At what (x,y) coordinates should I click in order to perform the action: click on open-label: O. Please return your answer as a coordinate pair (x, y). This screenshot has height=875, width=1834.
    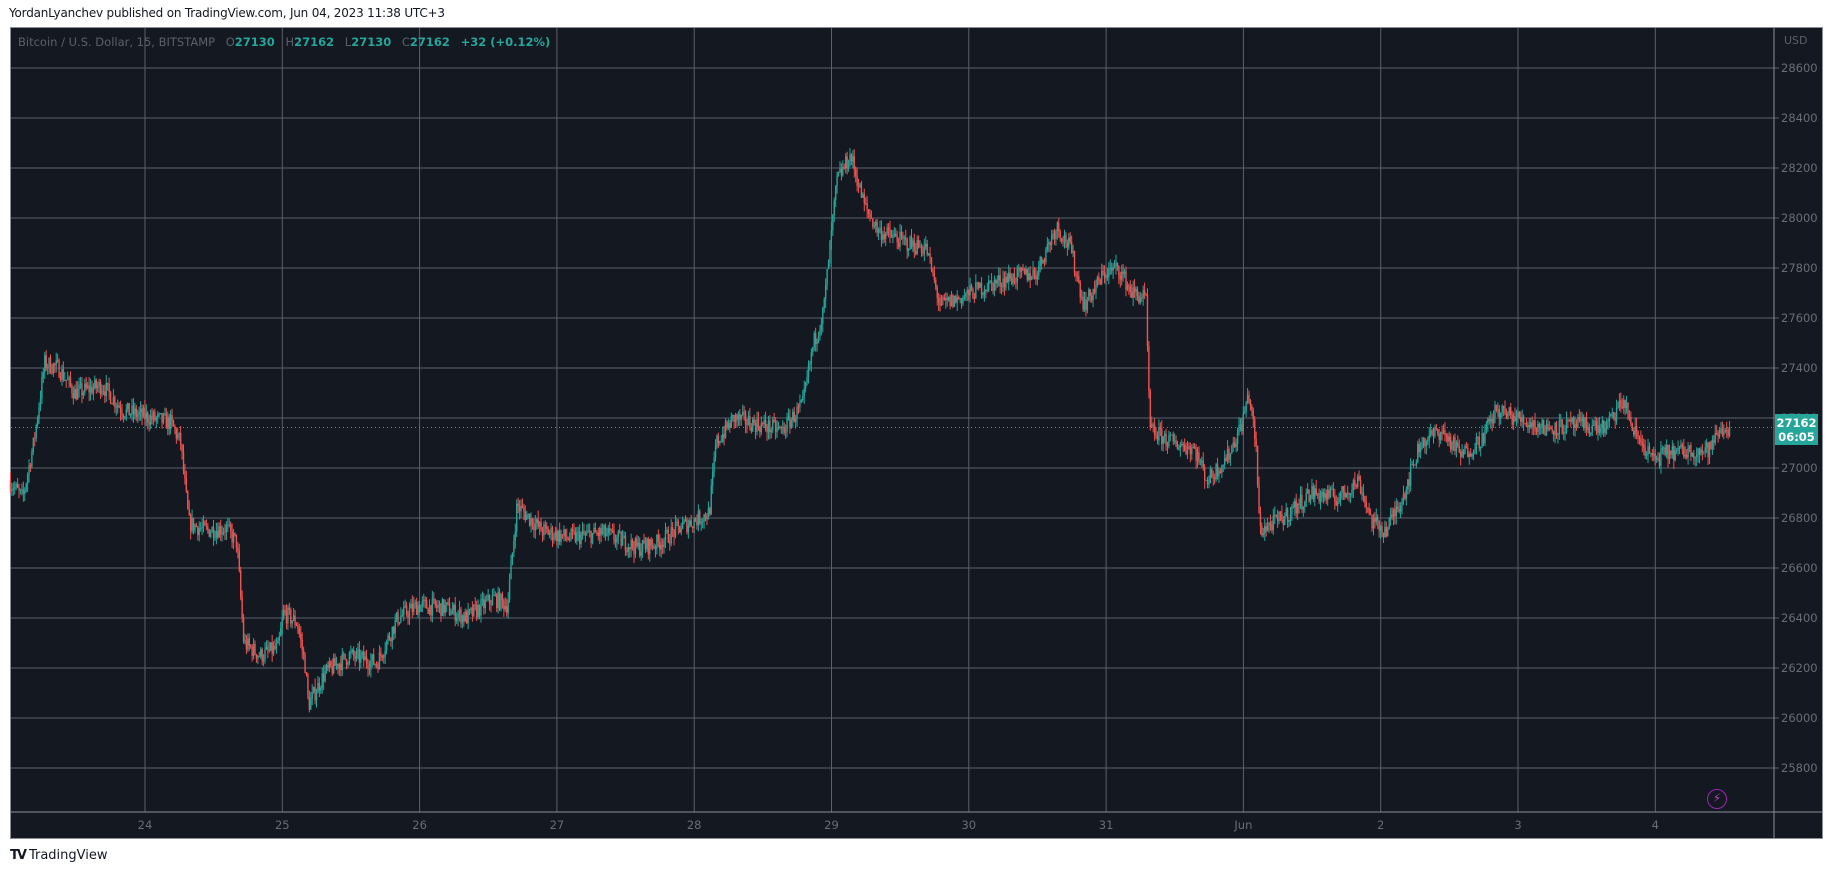
    Looking at the image, I should click on (230, 42).